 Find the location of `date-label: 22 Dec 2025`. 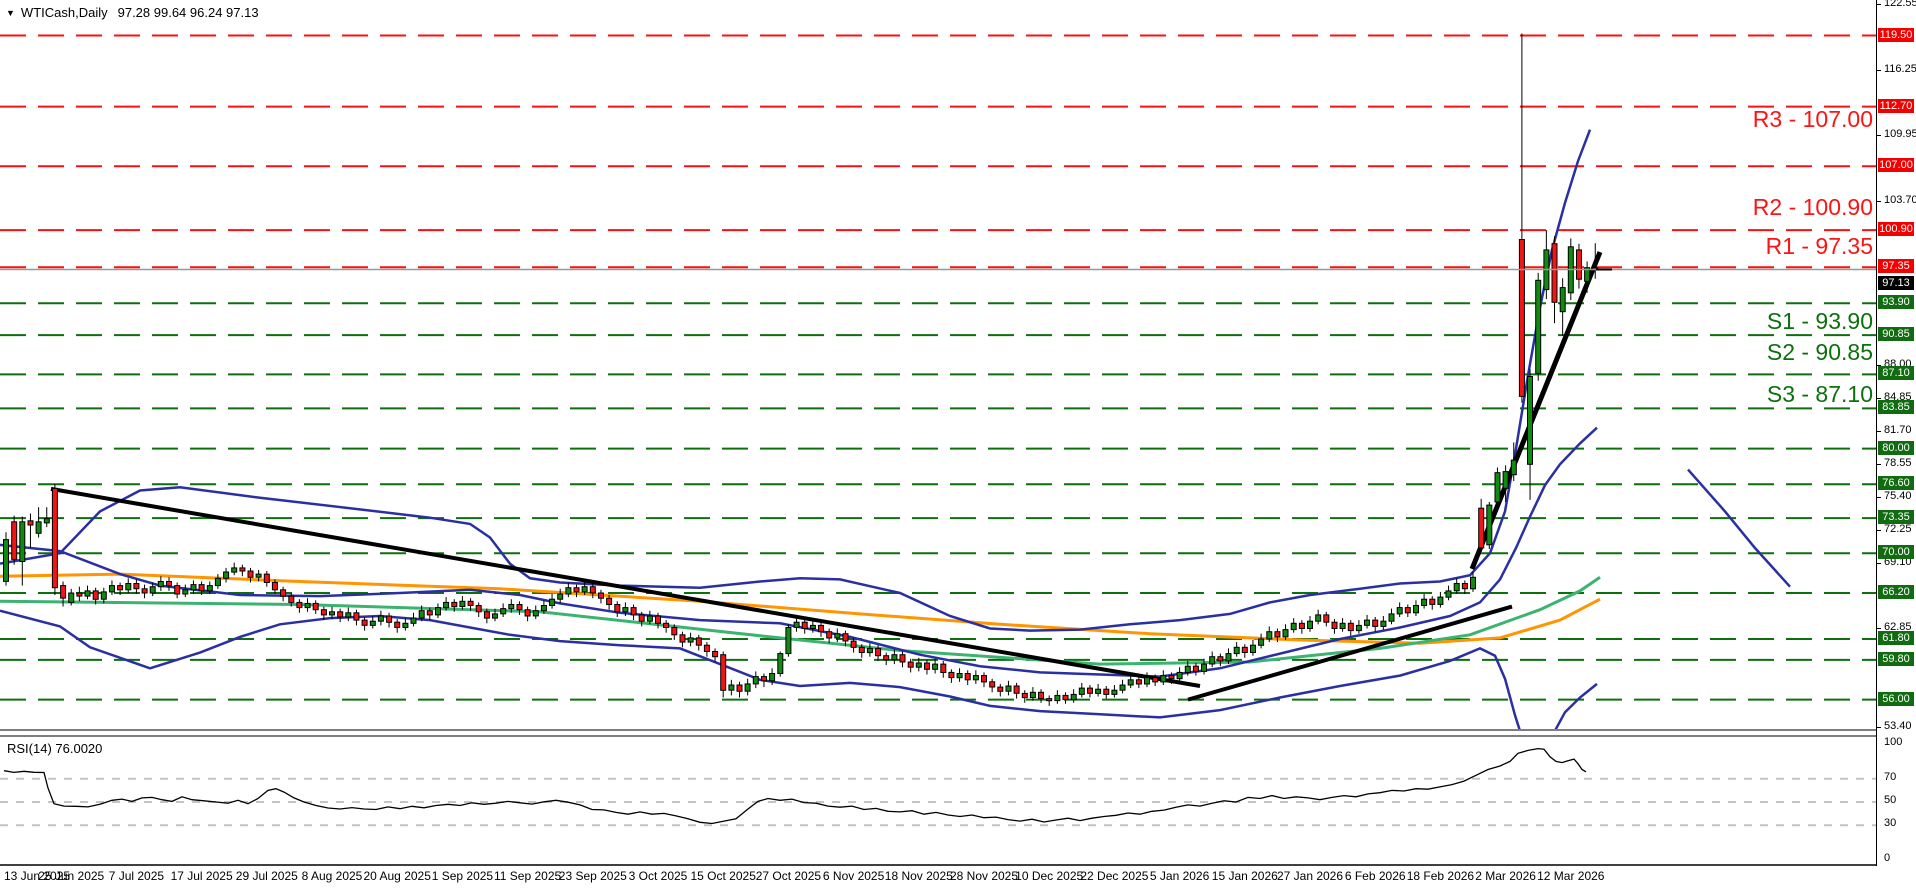

date-label: 22 Dec 2025 is located at coordinates (1114, 876).